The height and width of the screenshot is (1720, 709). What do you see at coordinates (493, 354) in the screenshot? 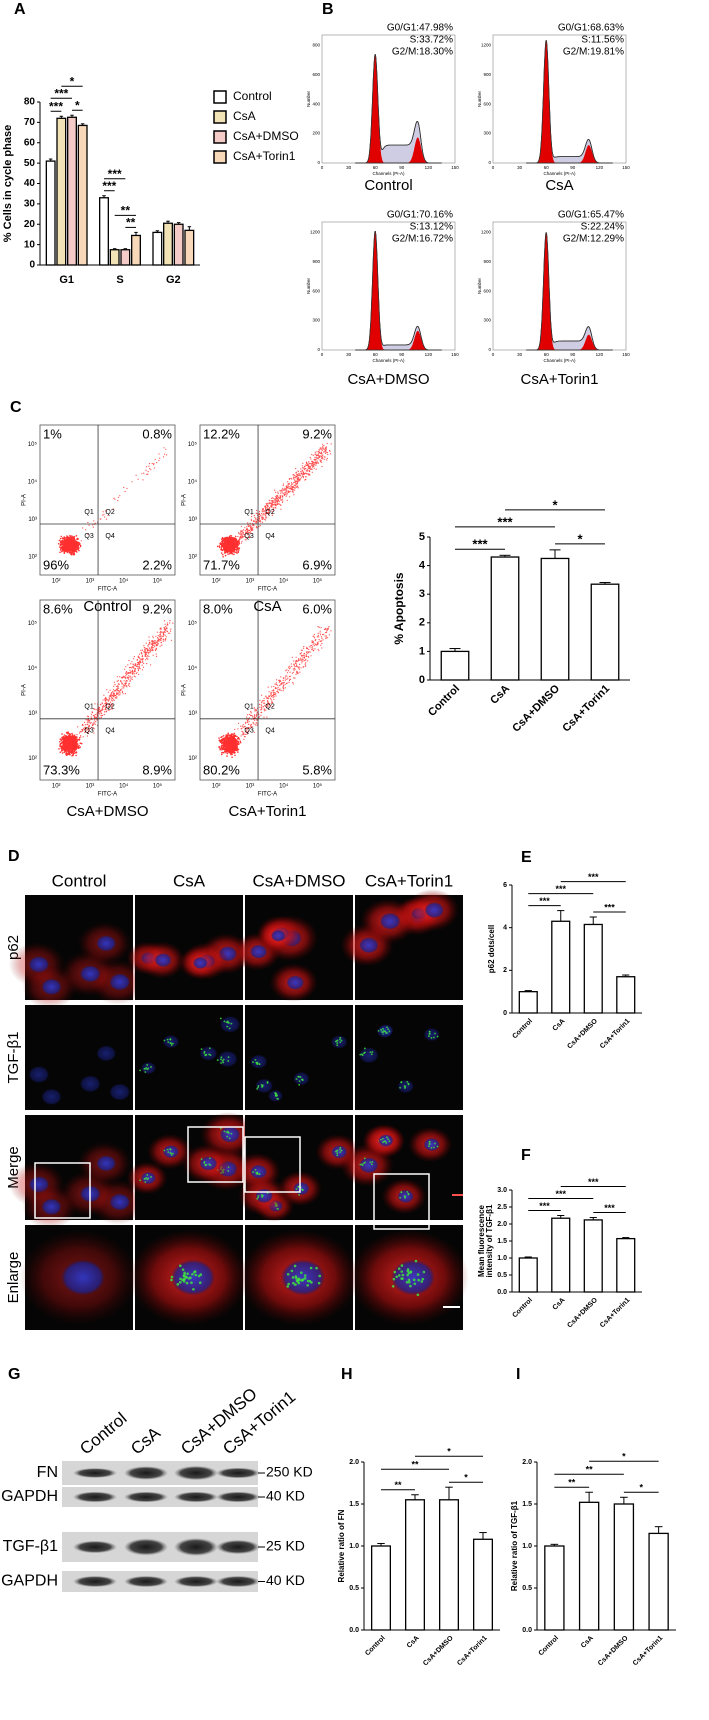
I see `x-tick-label: 0` at bounding box center [493, 354].